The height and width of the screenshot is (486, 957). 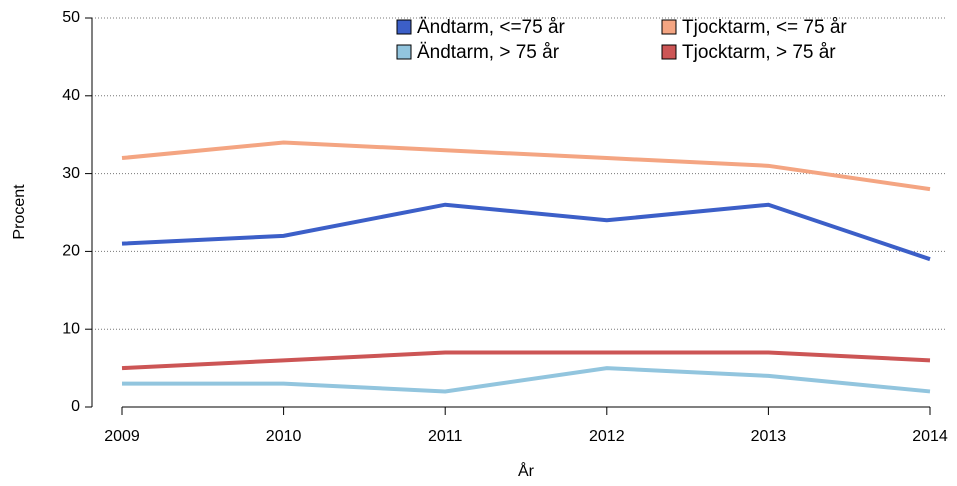 What do you see at coordinates (764, 27) in the screenshot?
I see `legend-label: Tjocktarm, <= 75 år` at bounding box center [764, 27].